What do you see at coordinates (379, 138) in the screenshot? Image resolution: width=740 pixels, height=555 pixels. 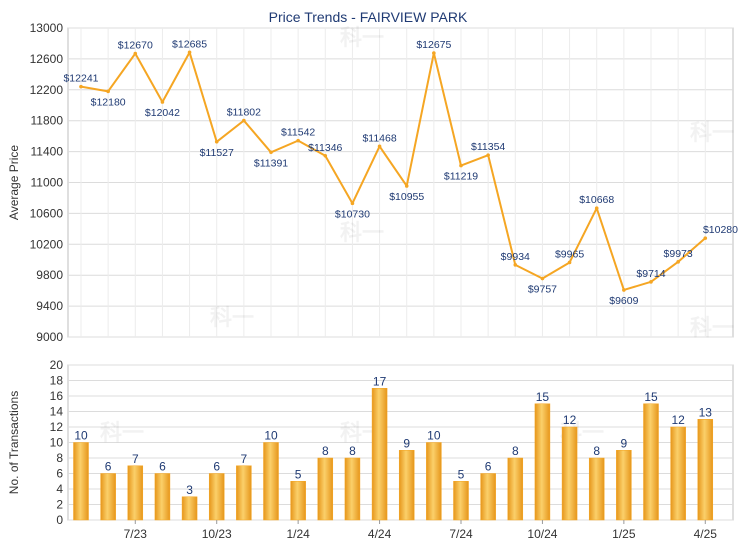 I see `price-data-label: $11468` at bounding box center [379, 138].